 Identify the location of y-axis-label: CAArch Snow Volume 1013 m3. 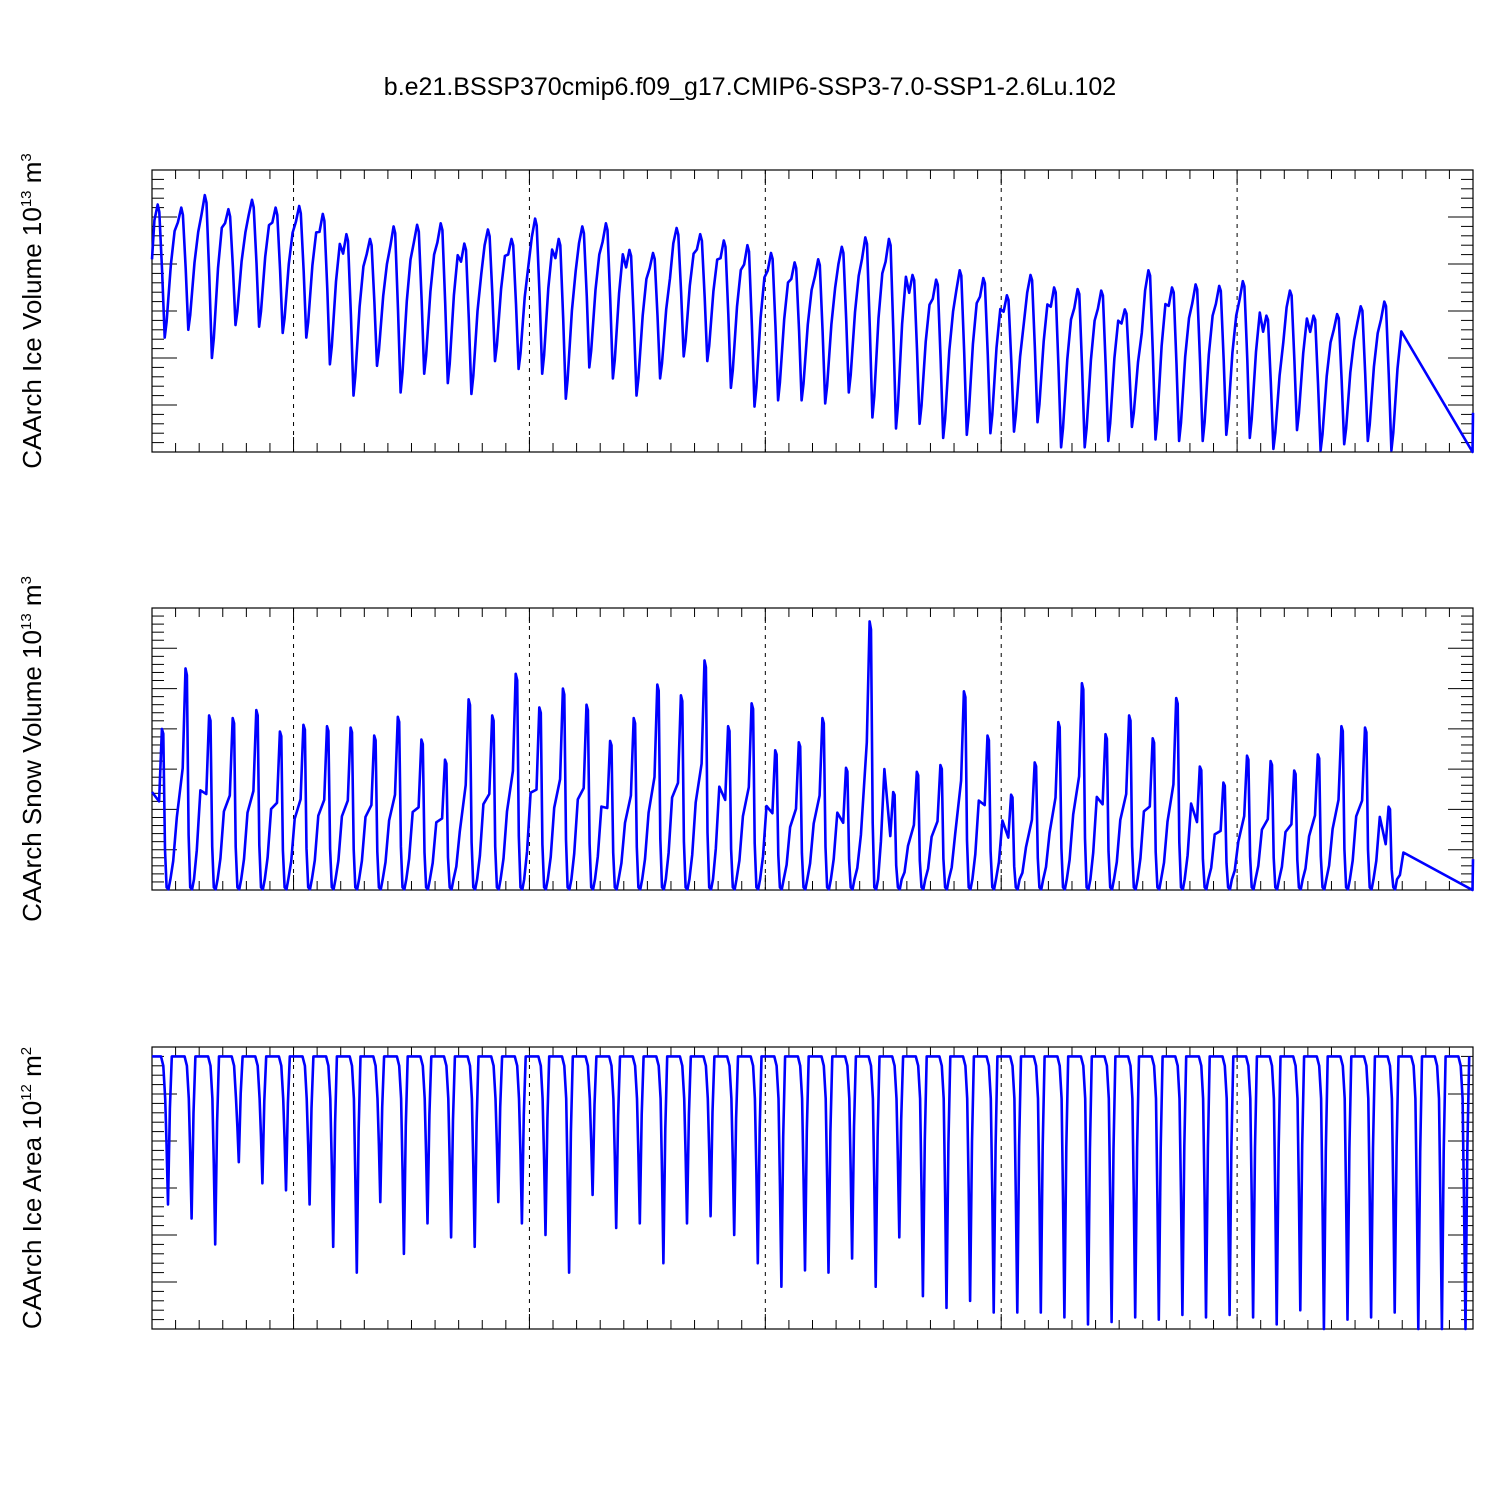
(32, 749).